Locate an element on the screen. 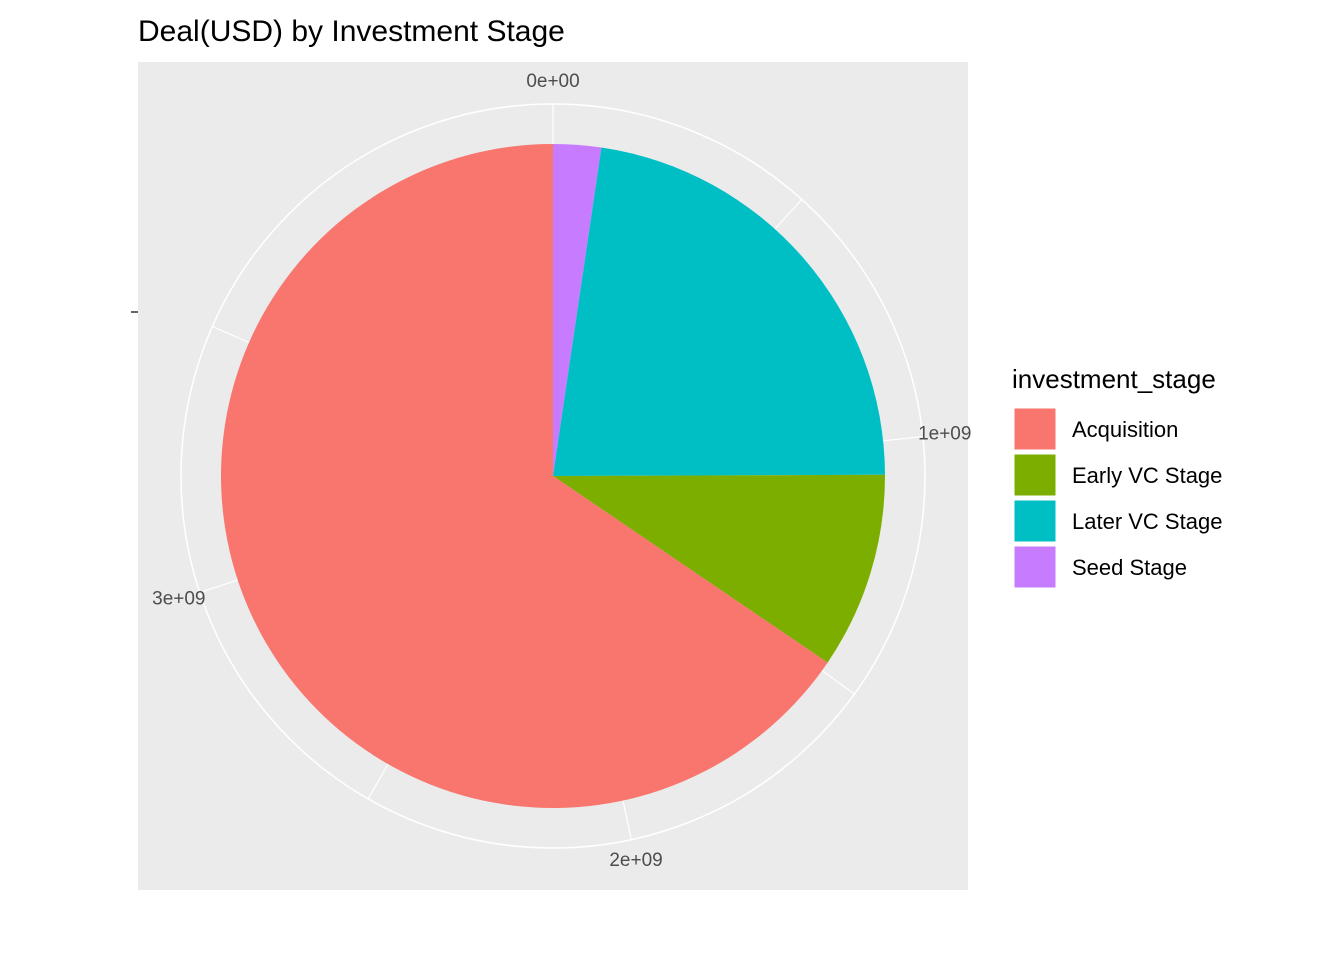 This screenshot has height=960, width=1344. legend-label: Early VC Stage is located at coordinates (1147, 475).